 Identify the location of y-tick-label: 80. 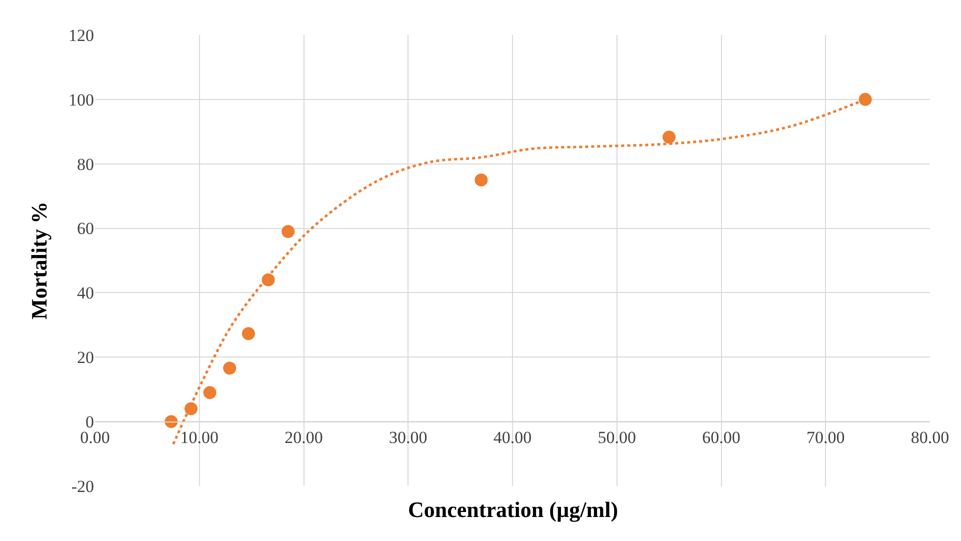
(85, 164).